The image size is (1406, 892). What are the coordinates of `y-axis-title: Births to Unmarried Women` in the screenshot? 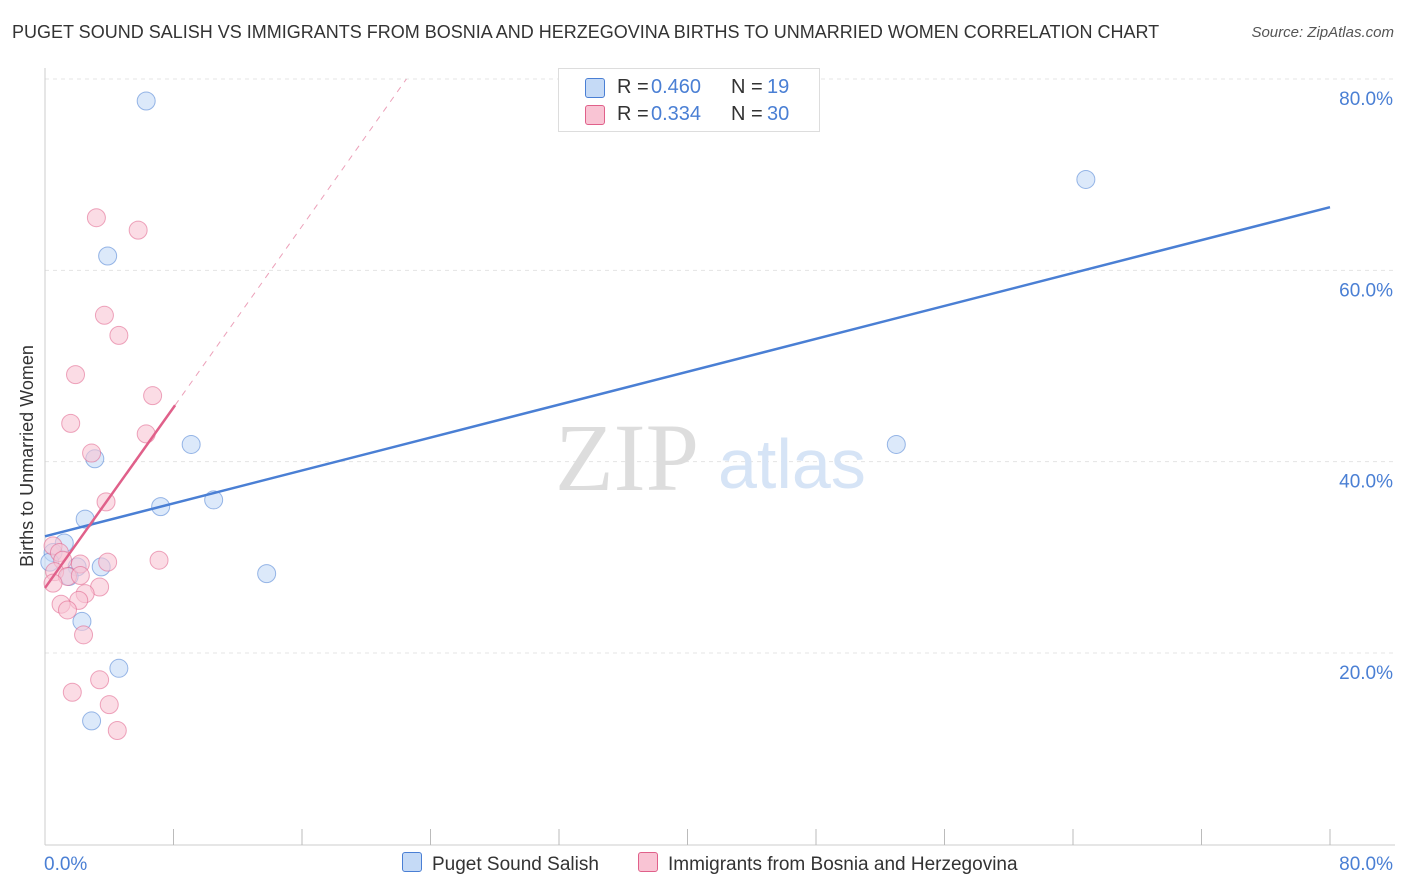 It's located at (27, 456).